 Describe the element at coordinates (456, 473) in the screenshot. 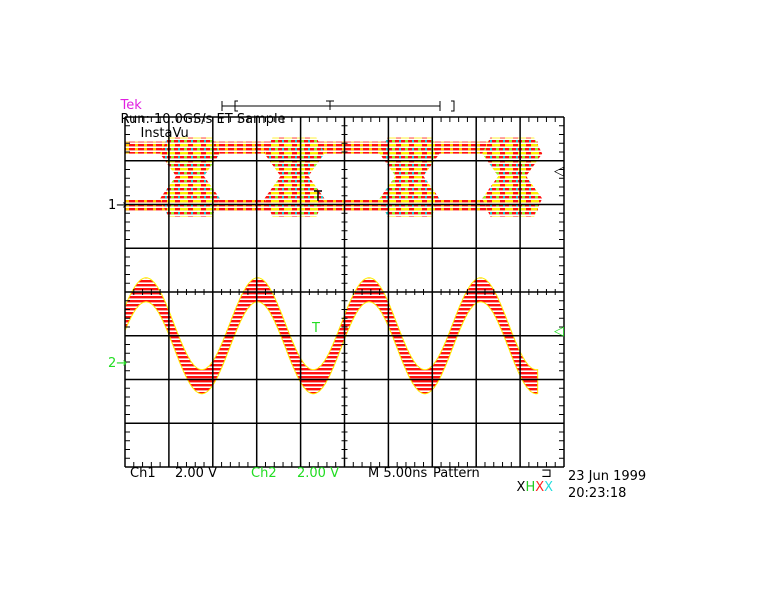

I see `trigger-type: Pattern` at that location.